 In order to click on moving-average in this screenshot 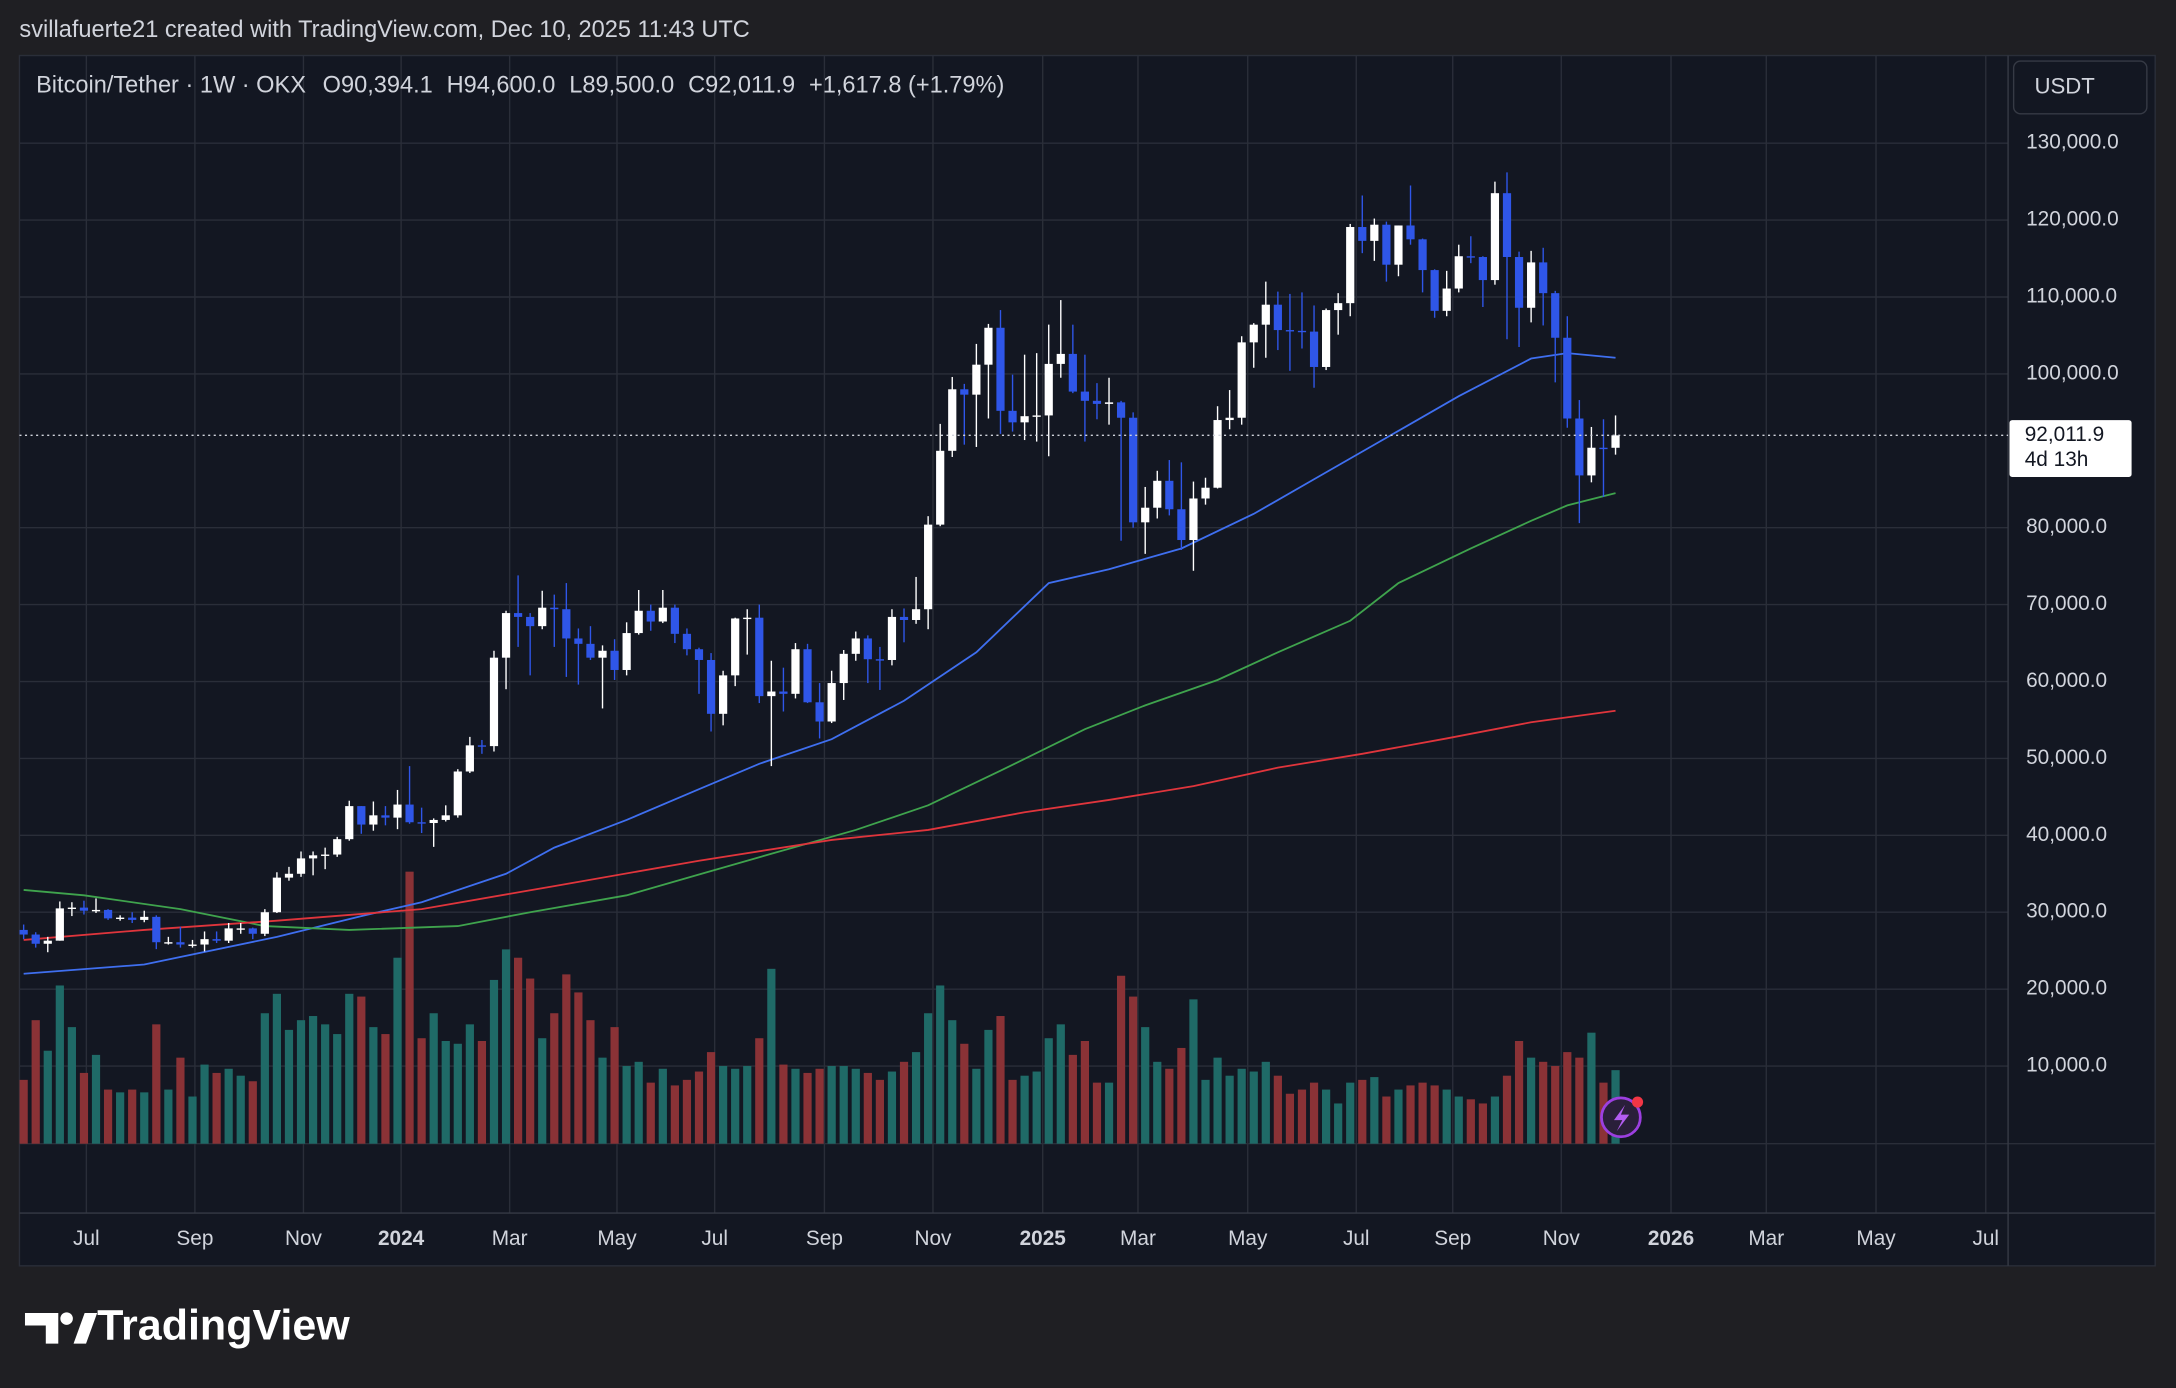, I will do `click(819, 825)`.